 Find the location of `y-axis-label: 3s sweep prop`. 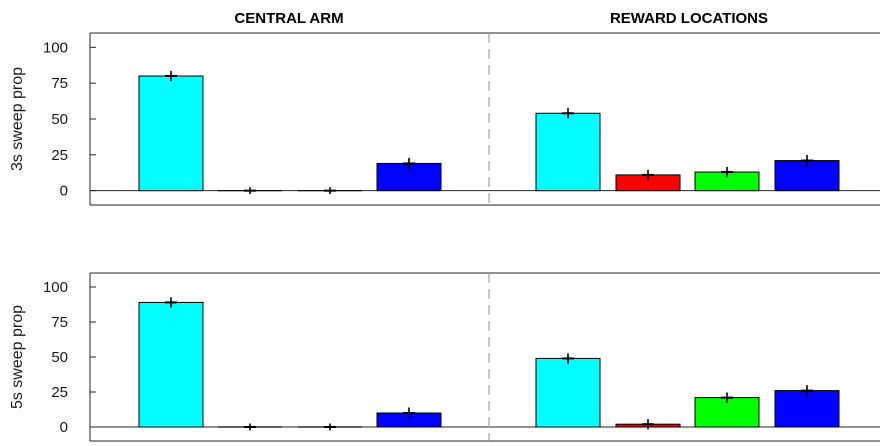

y-axis-label: 3s sweep prop is located at coordinates (17, 119).